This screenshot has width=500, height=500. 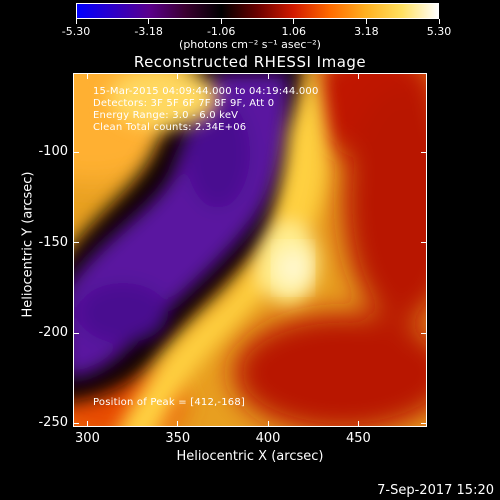 I want to click on colorbar-units: (photons cm⁻² s⁻¹ asec⁻²), so click(x=250, y=44).